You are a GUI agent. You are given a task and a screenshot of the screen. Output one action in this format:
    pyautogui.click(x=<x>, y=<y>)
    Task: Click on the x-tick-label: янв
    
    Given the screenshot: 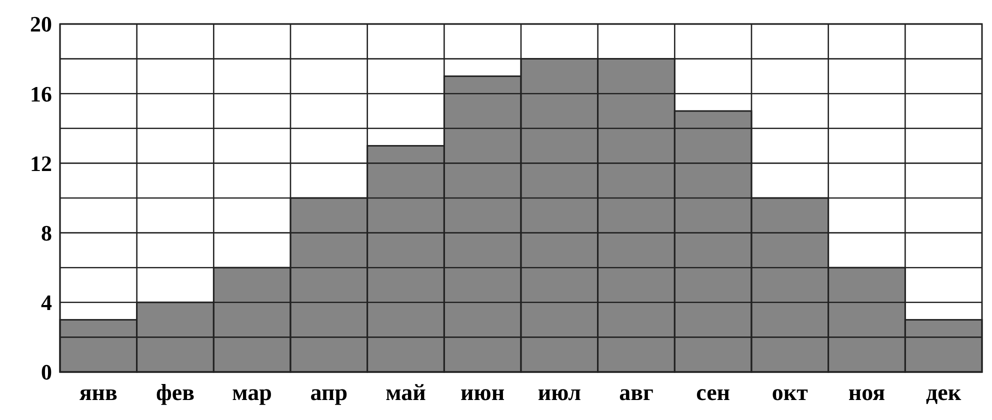 What is the action you would take?
    pyautogui.click(x=98, y=392)
    